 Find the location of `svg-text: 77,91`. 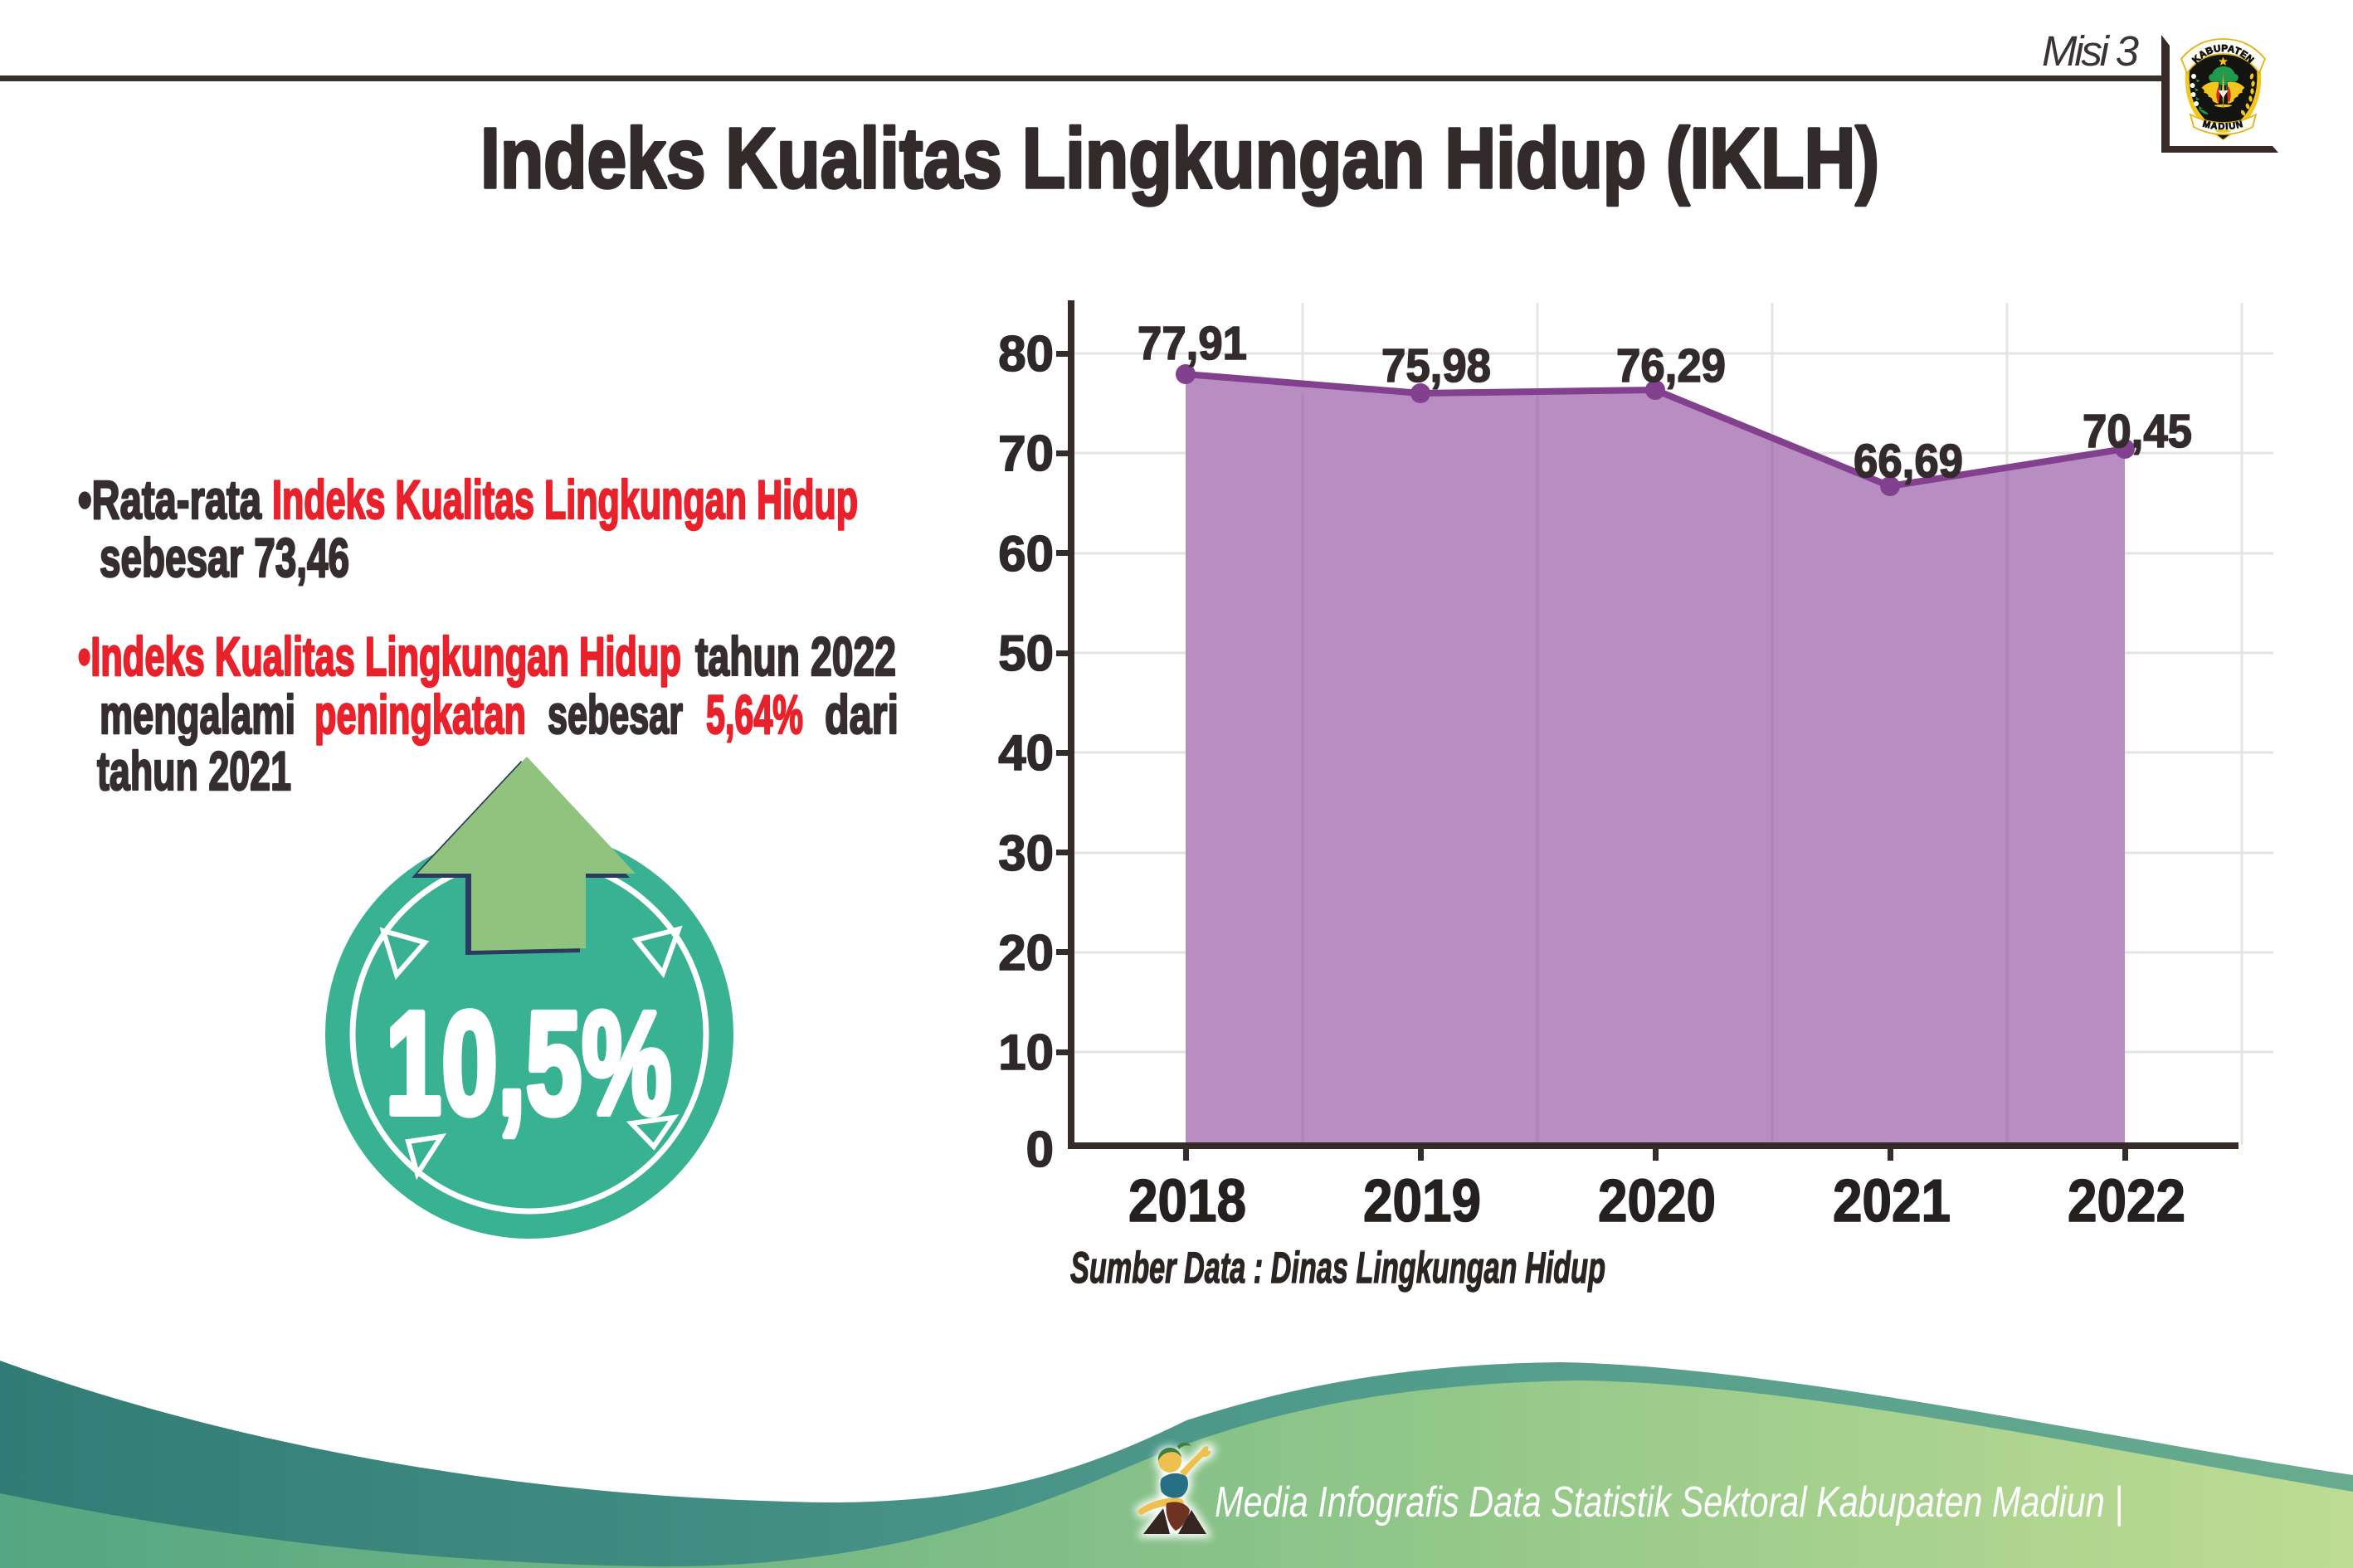

svg-text: 77,91 is located at coordinates (1192, 343).